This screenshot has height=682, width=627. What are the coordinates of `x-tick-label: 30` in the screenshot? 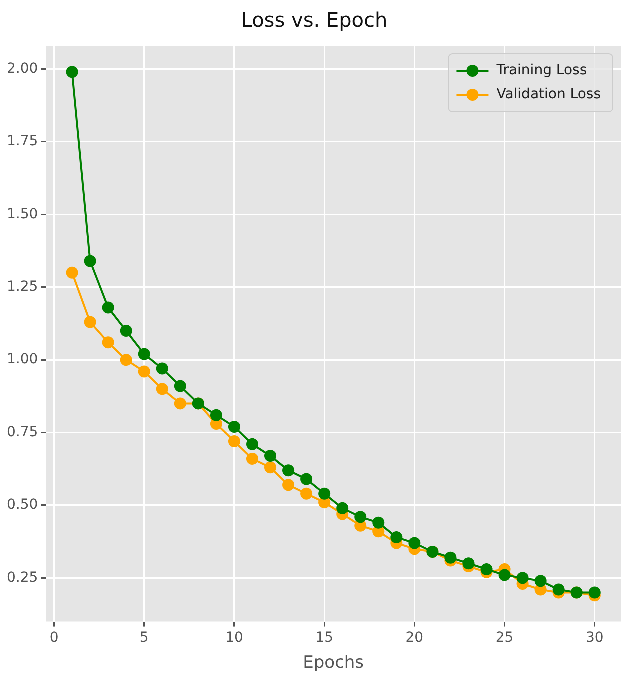 It's located at (595, 638).